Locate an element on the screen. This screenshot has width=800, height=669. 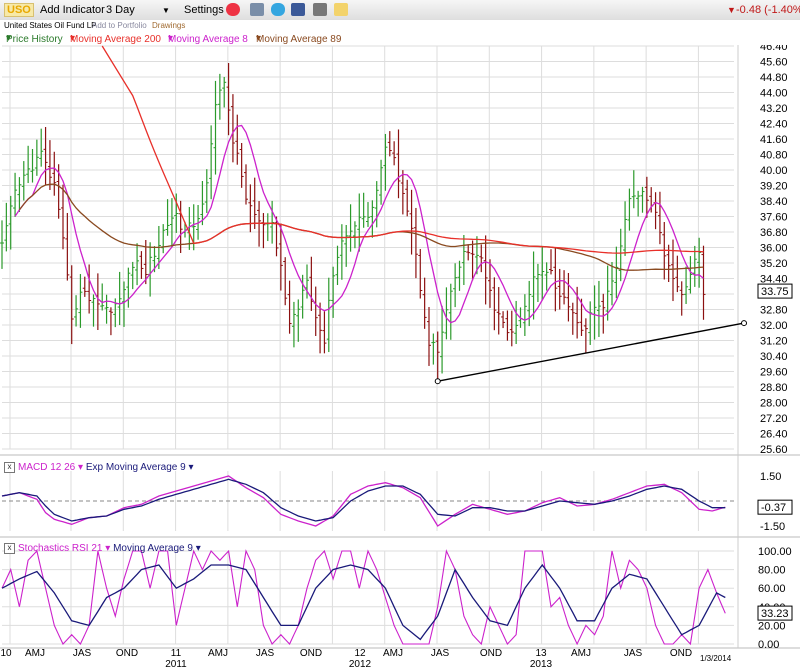
legend-ma200: Moving Average 200 ▾ is located at coordinates (115, 39).